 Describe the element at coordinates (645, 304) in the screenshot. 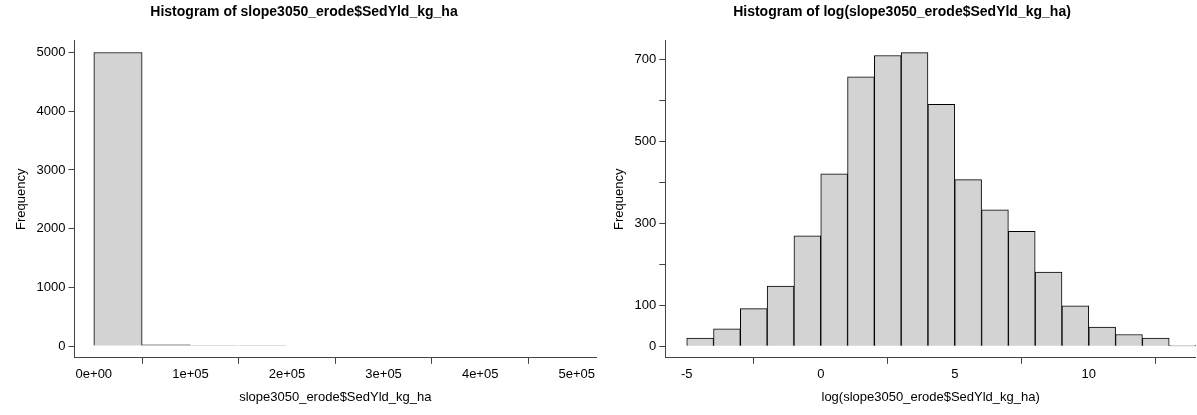

I see `y-tick-label: 100` at that location.